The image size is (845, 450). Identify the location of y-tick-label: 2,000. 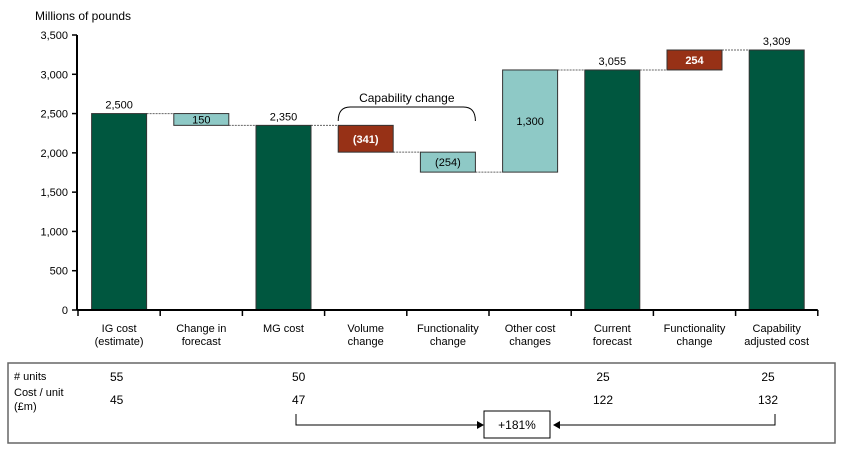
(54, 154).